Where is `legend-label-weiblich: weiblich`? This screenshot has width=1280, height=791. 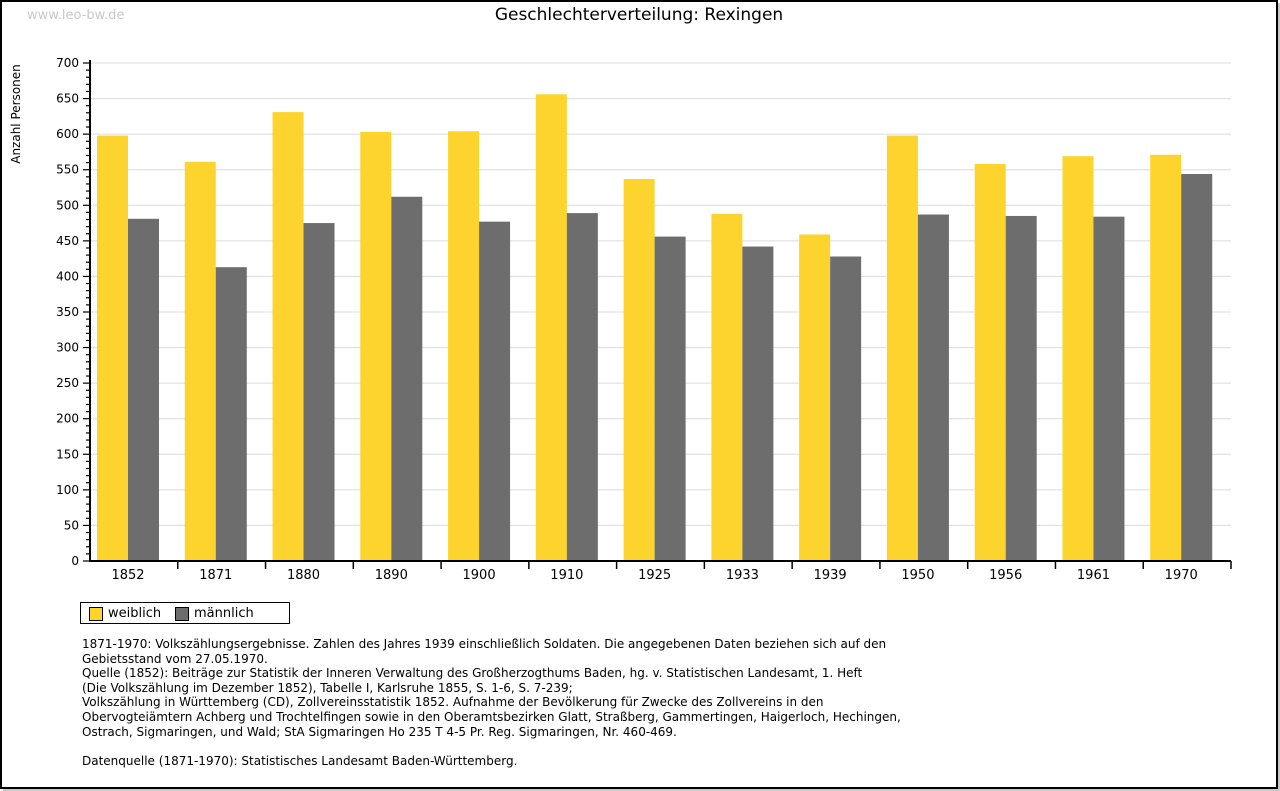
legend-label-weiblich: weiblich is located at coordinates (135, 613).